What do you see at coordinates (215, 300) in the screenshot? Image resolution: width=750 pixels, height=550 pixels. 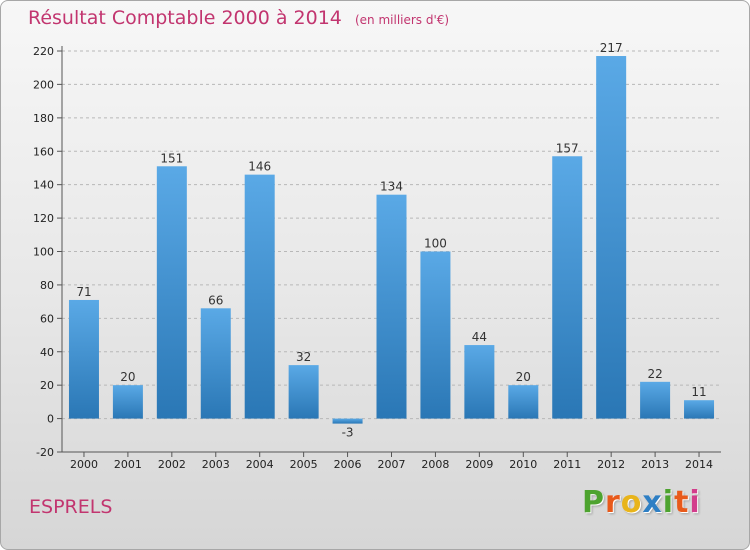 I see `bar-value-label: 66` at bounding box center [215, 300].